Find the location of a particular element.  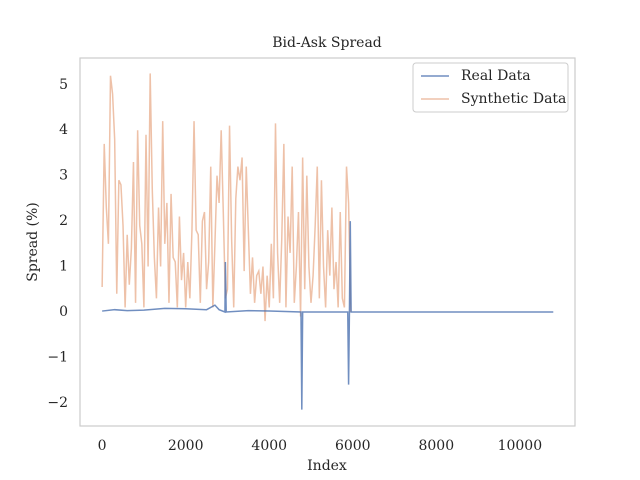

legend: Real Data Synthetic Data is located at coordinates (490, 87).